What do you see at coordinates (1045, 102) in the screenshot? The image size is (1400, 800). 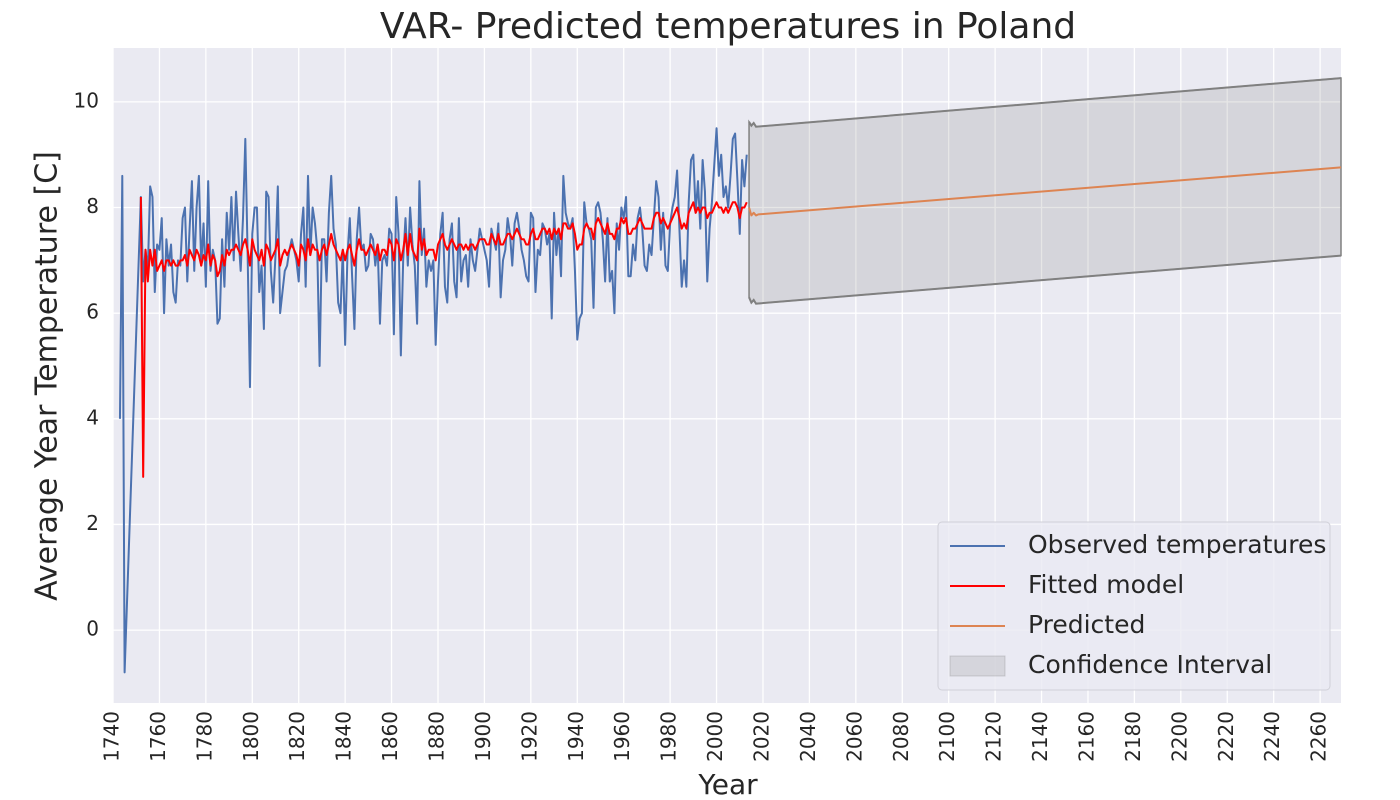 I see `confidence-upper` at bounding box center [1045, 102].